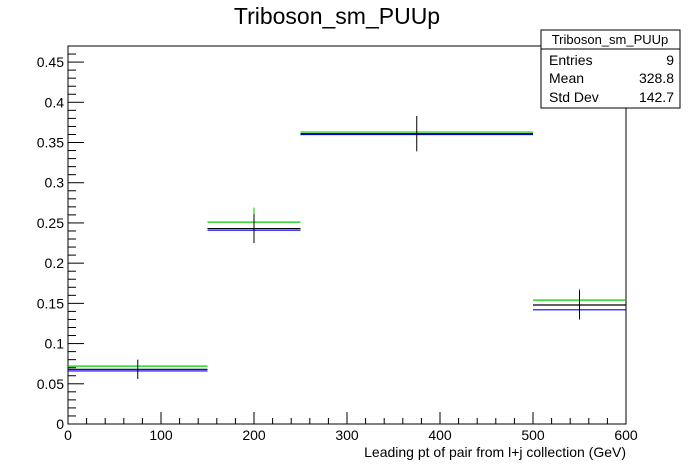 Image resolution: width=696 pixels, height=472 pixels. I want to click on x-tick-label: 300, so click(347, 435).